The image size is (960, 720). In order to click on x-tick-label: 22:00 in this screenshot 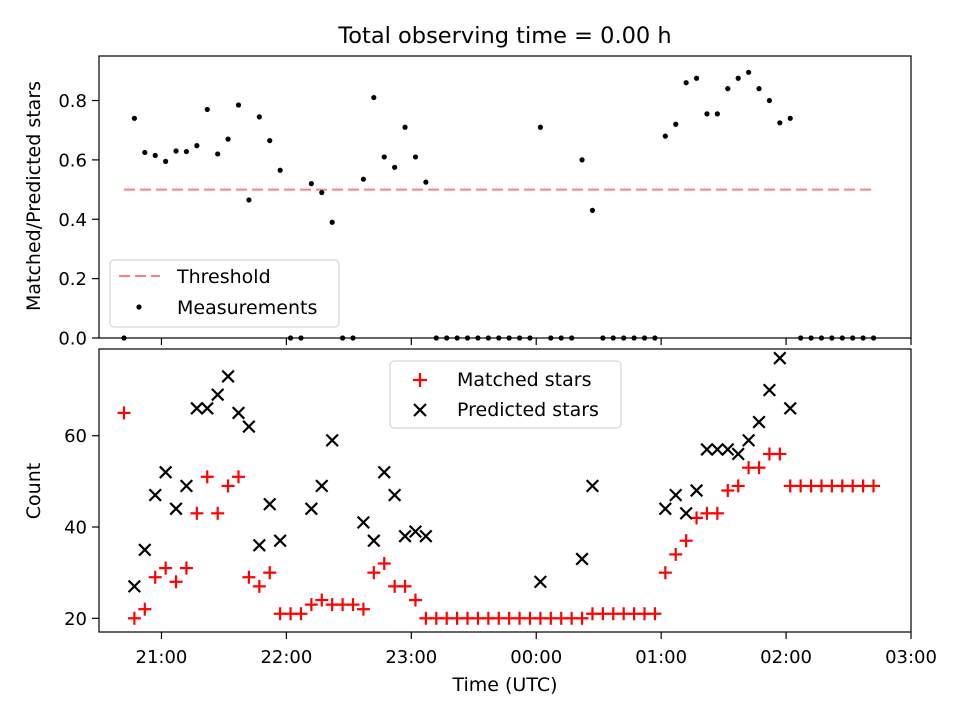, I will do `click(286, 657)`.